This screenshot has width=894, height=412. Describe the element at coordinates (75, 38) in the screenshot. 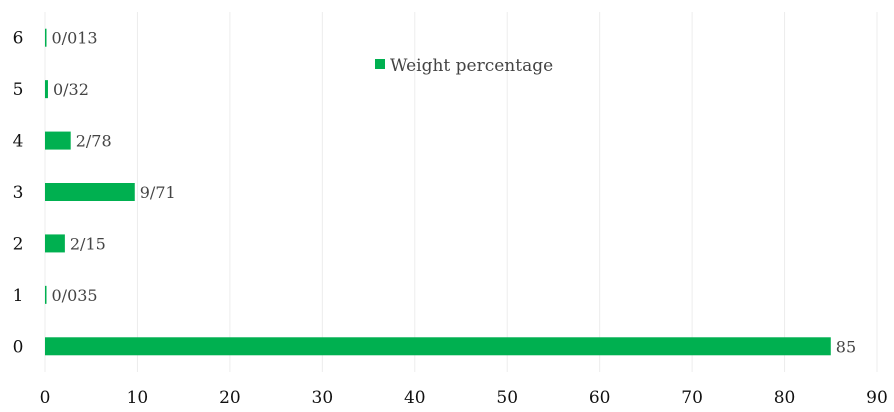

I see `data-label: 0/013` at that location.